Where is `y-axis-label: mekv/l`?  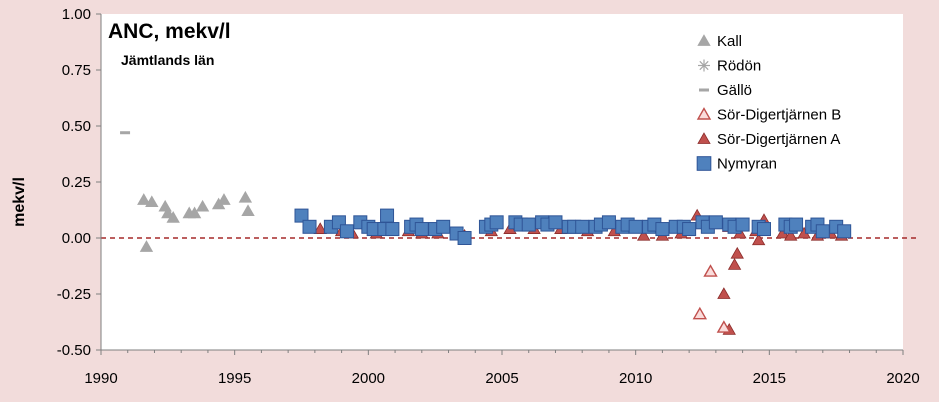 y-axis-label: mekv/l is located at coordinates (19, 202).